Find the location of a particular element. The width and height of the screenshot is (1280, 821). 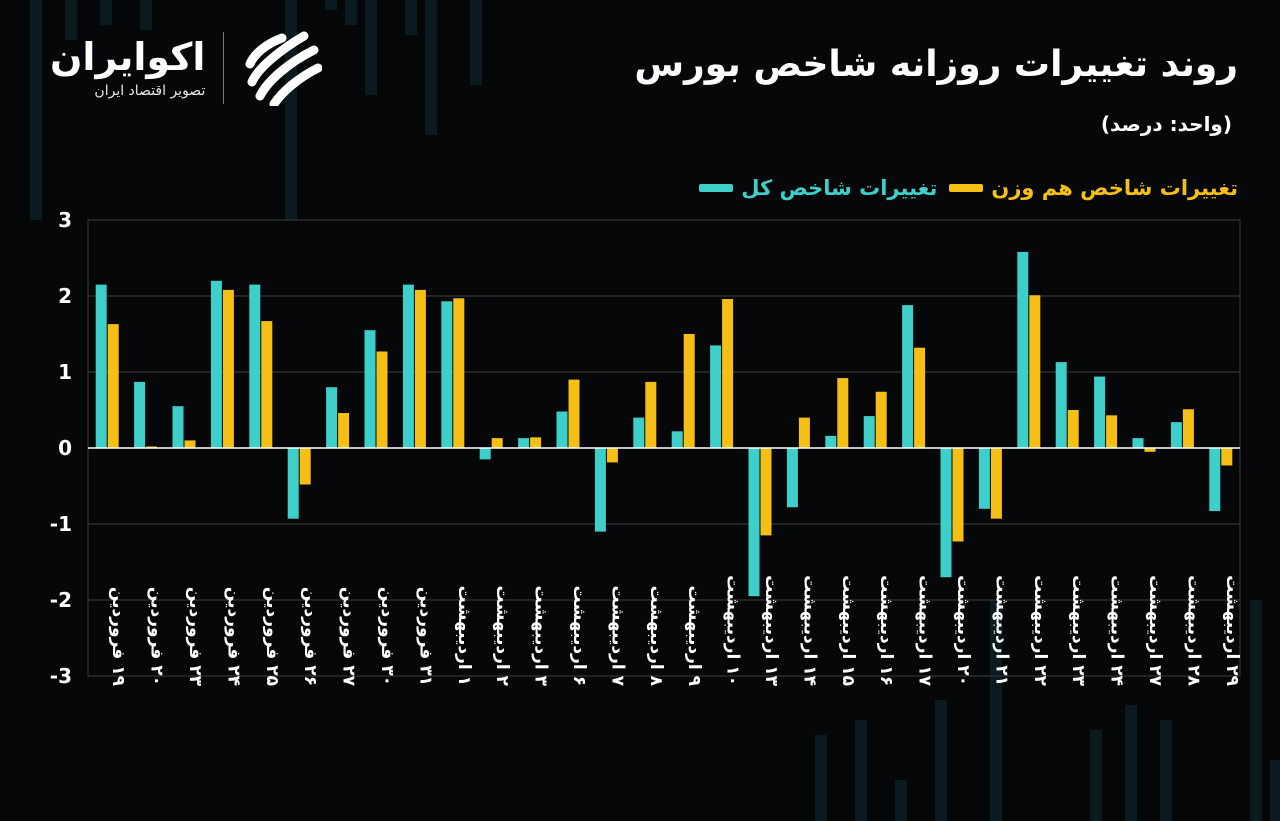

x-tick-label: ۱۷ اردیبهشت is located at coordinates (925, 630).